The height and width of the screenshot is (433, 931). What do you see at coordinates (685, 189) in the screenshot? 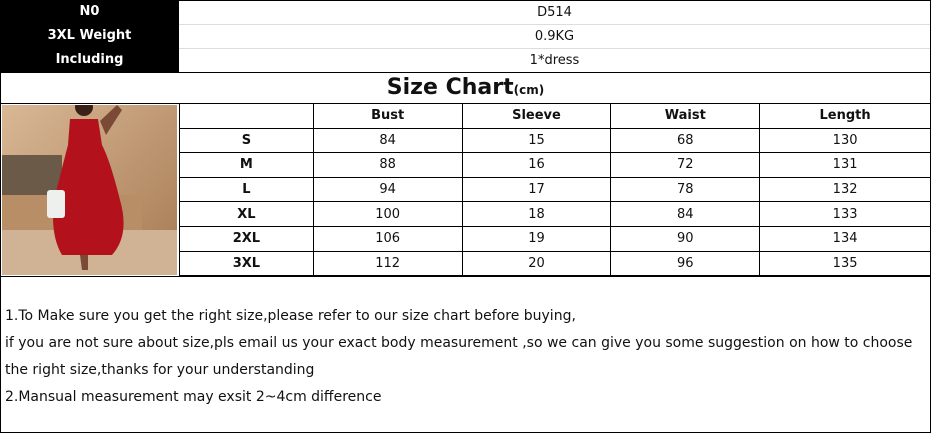
I see `waist-cell: 78` at bounding box center [685, 189].